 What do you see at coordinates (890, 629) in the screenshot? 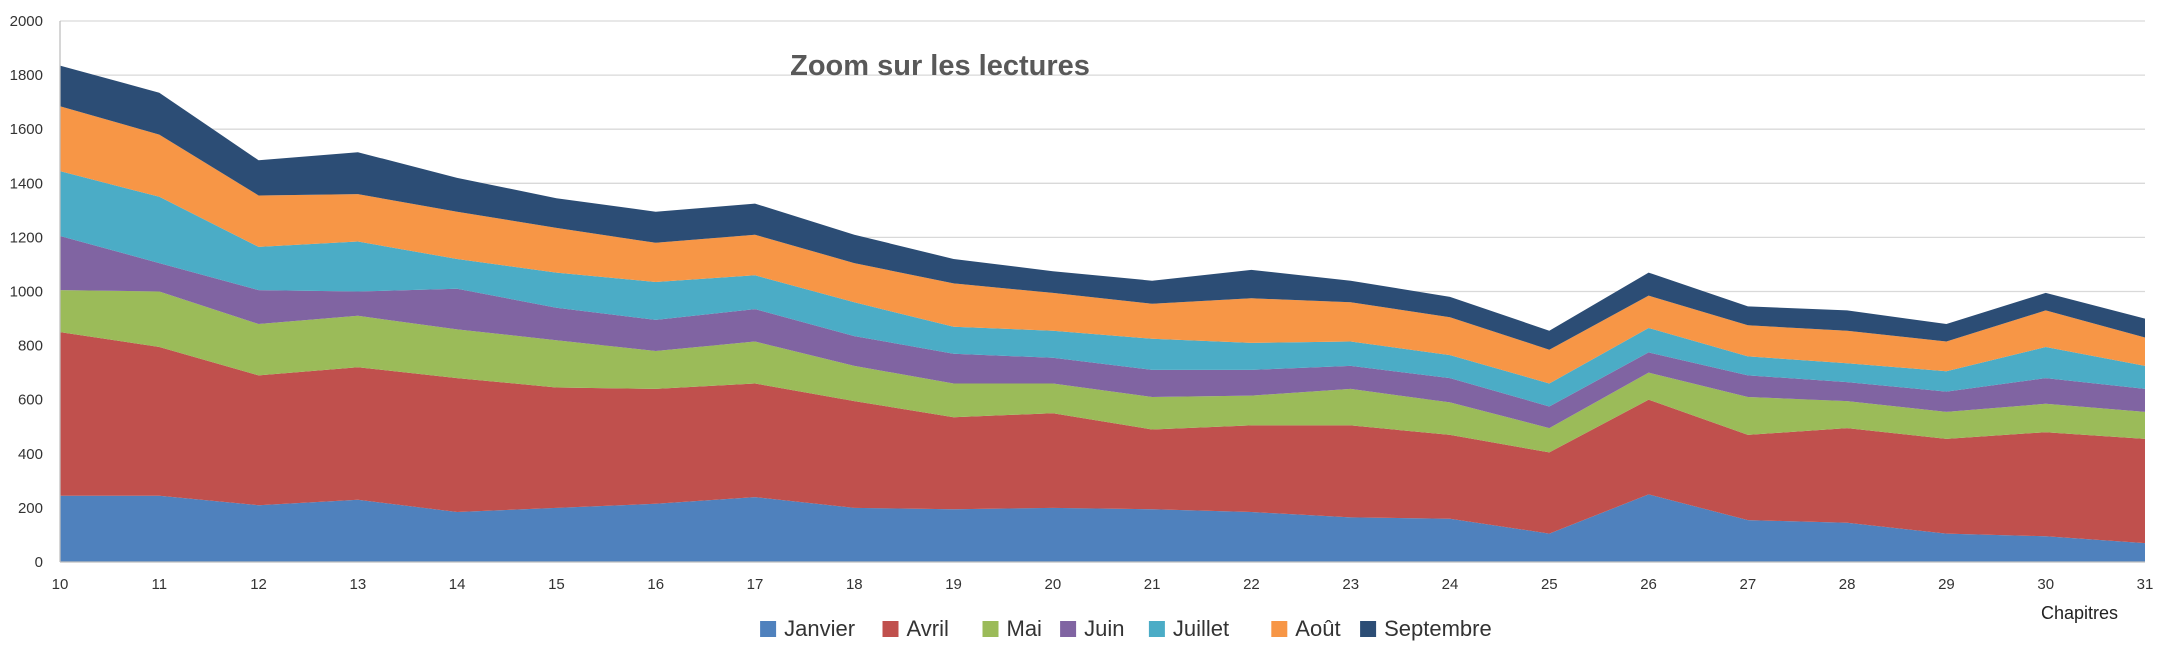
I see `legend-swatch-avril` at bounding box center [890, 629].